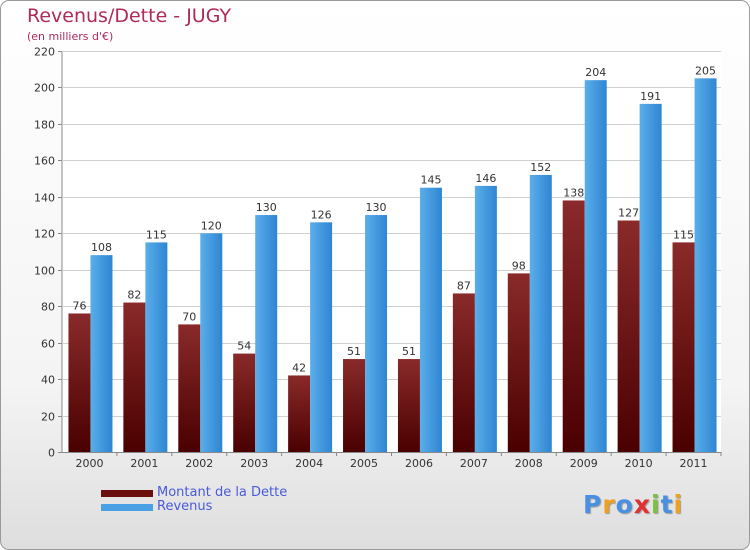 The width and height of the screenshot is (750, 550). I want to click on legend-label-revenus: Revenus, so click(185, 506).